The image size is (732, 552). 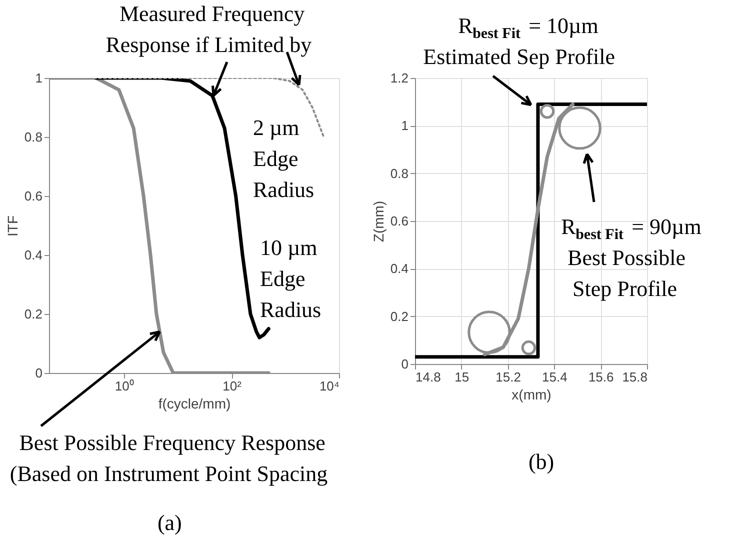 I want to click on x-axis-title: x(mm), so click(x=532, y=394).